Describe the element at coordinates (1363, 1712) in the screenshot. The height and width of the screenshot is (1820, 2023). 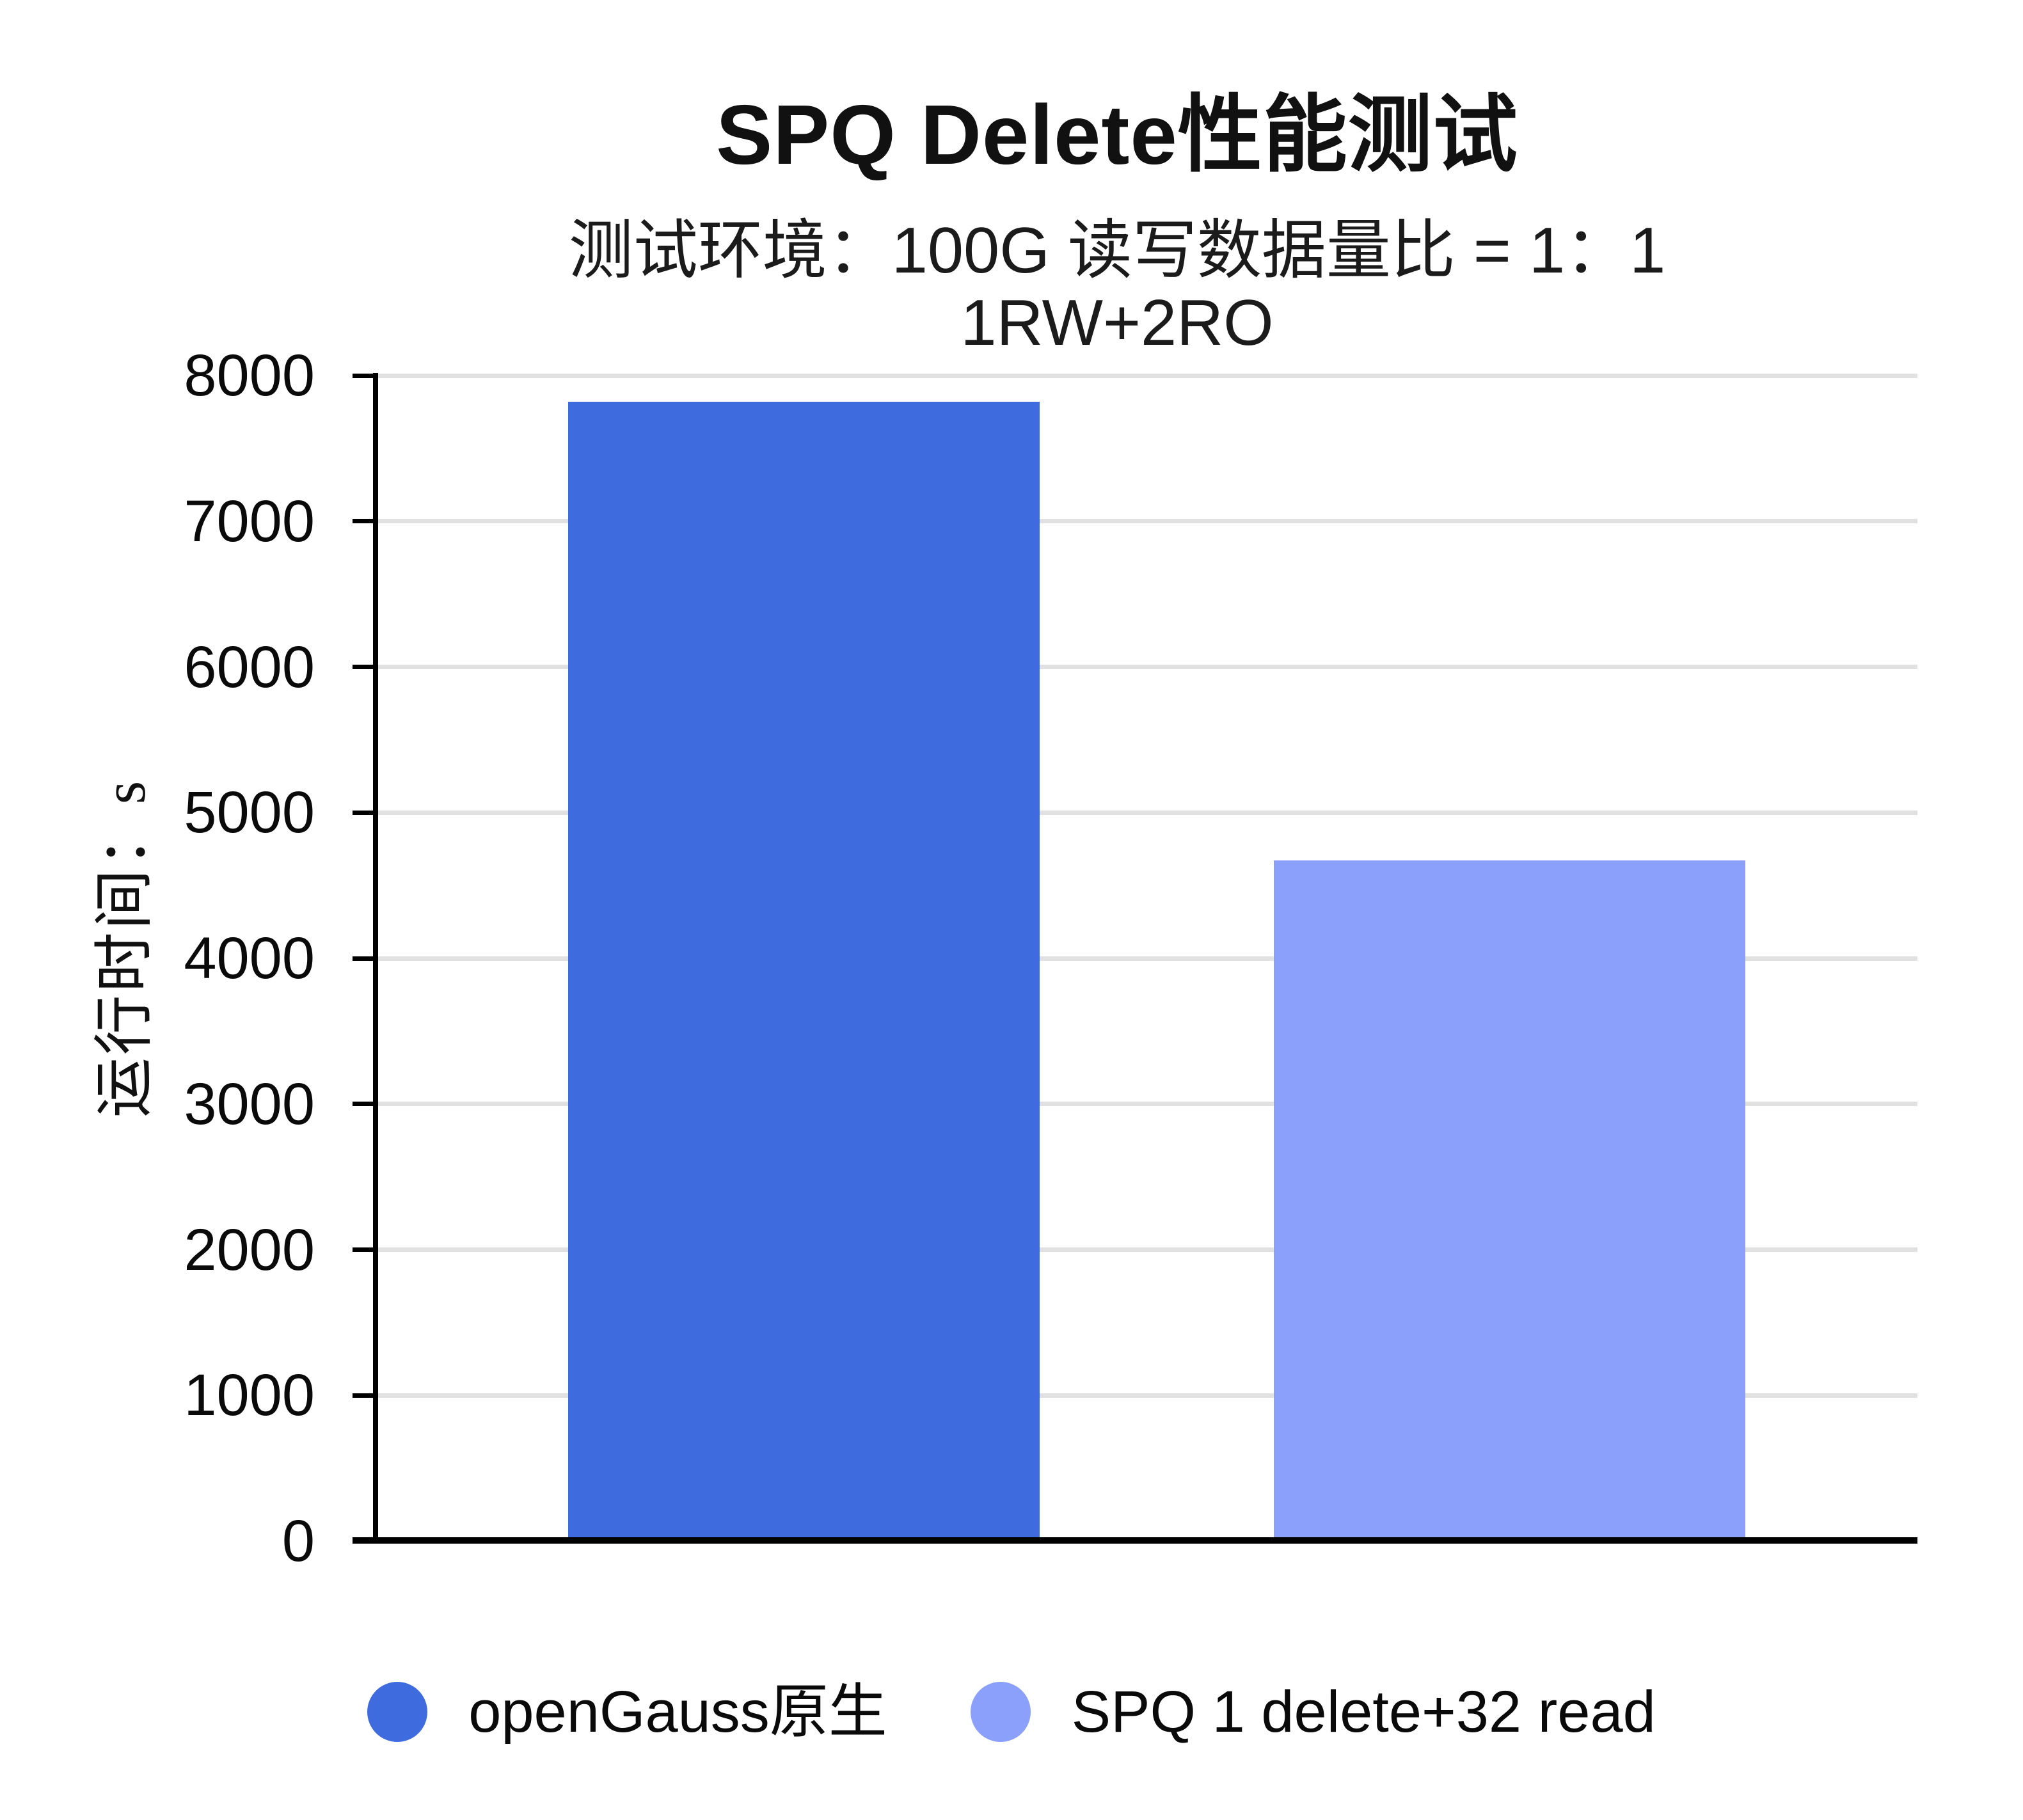
I see `legend-label: SPQ 1 delete+32 read` at that location.